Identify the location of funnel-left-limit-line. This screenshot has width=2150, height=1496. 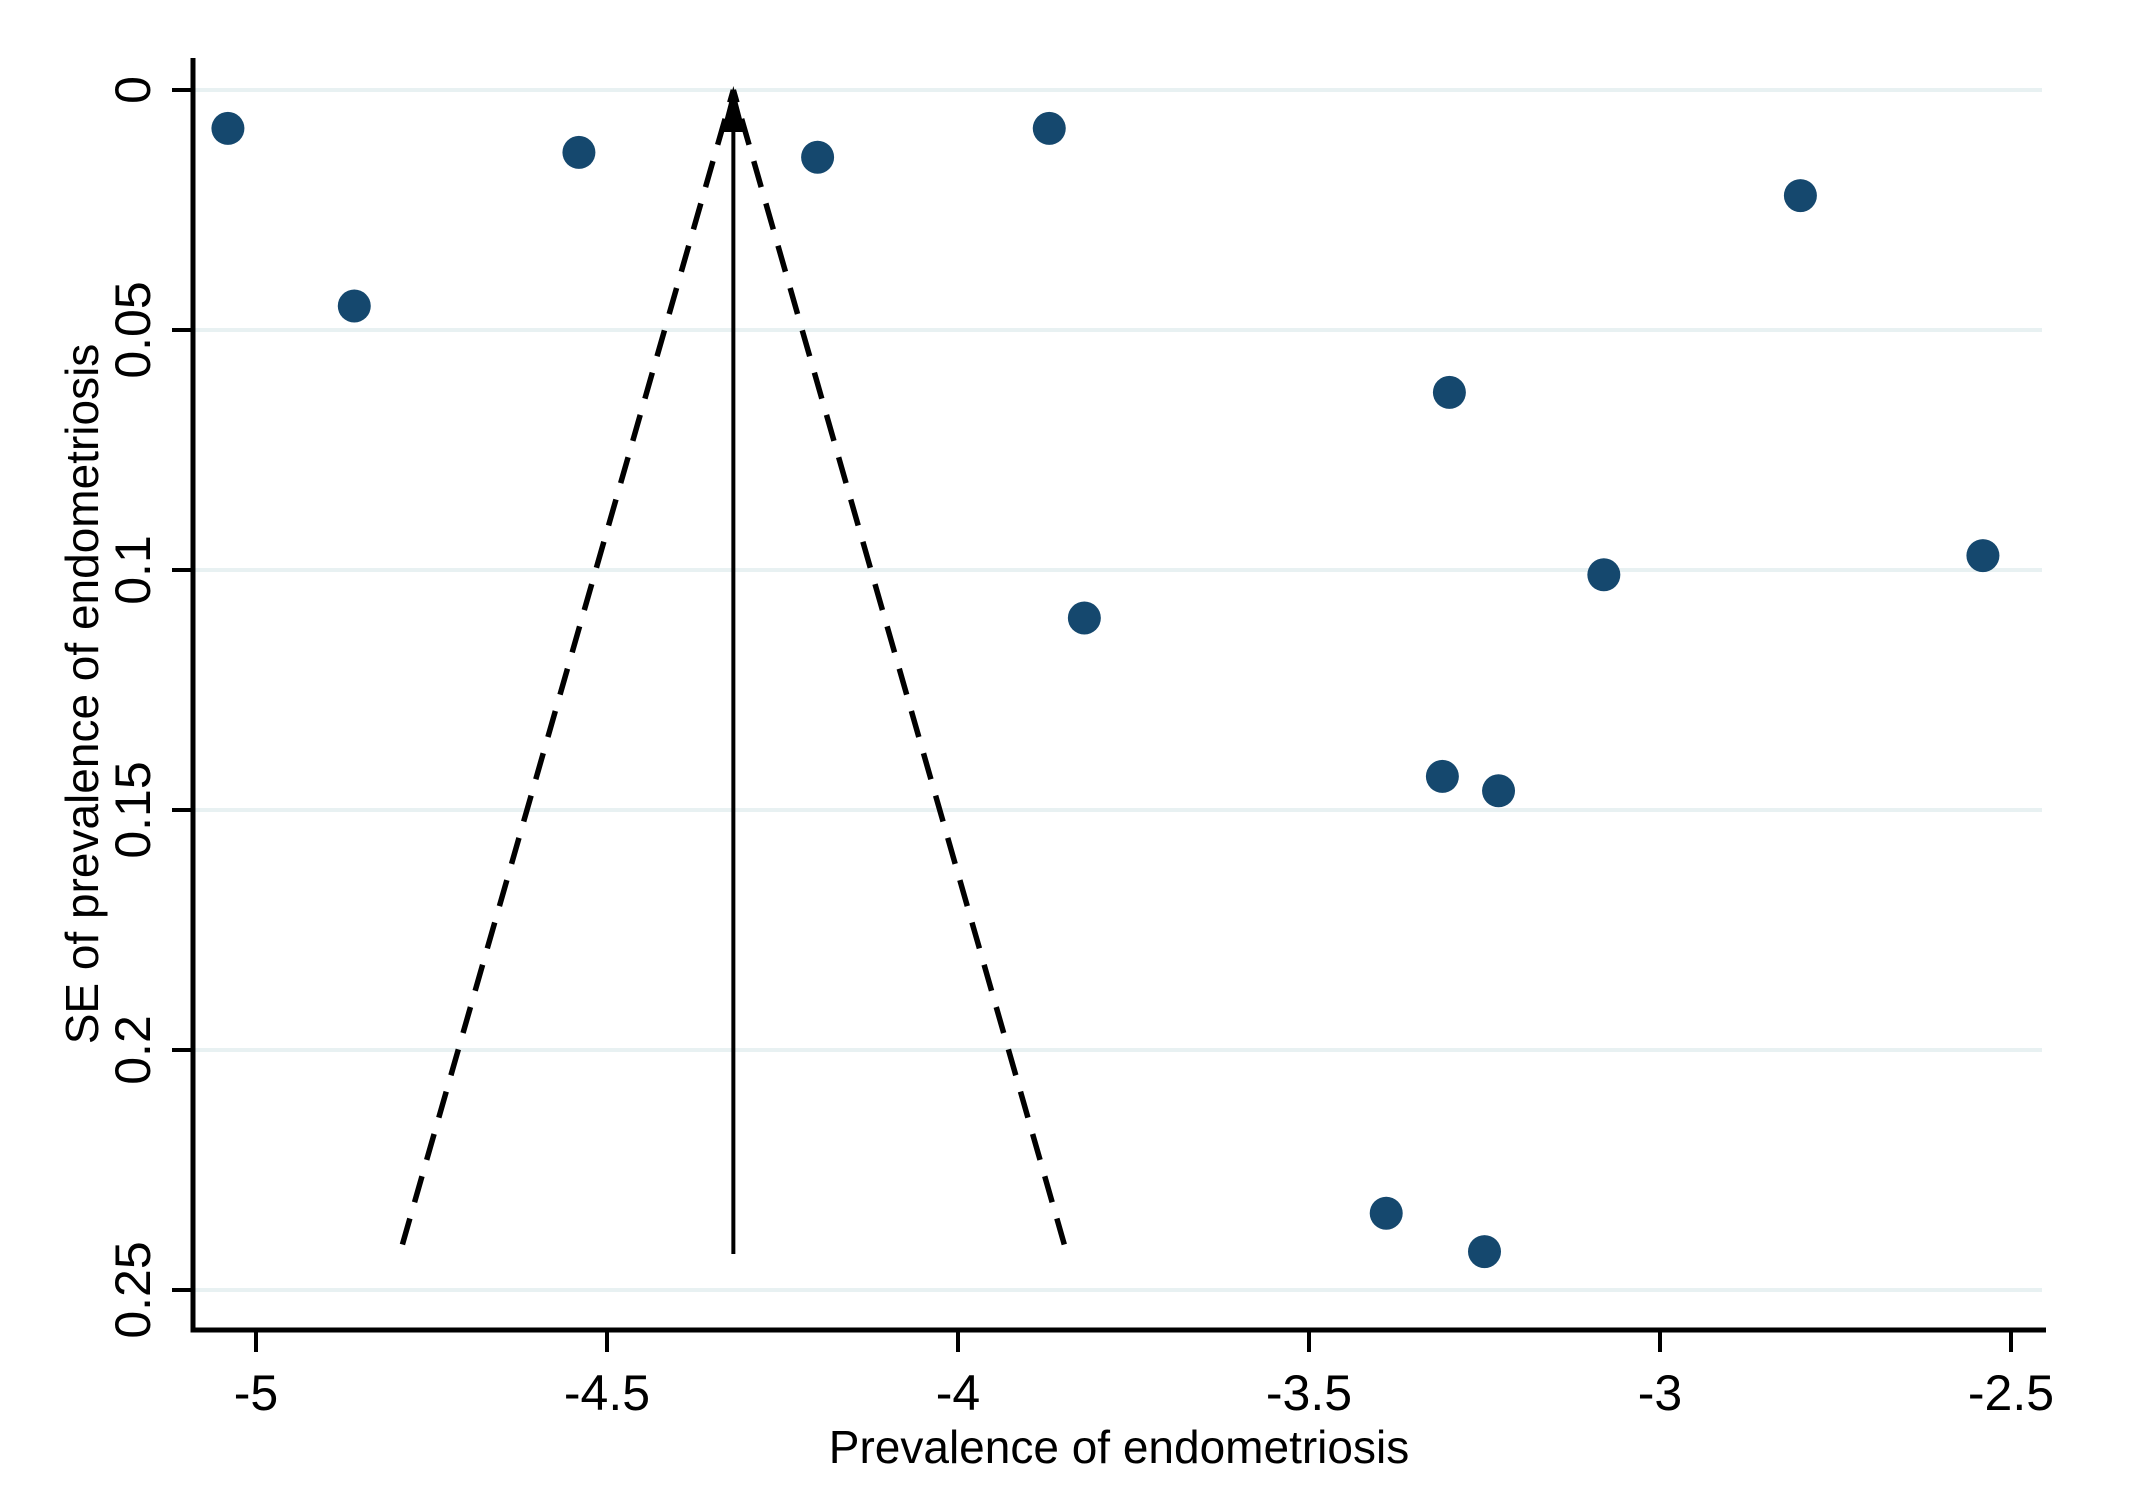
(567, 672).